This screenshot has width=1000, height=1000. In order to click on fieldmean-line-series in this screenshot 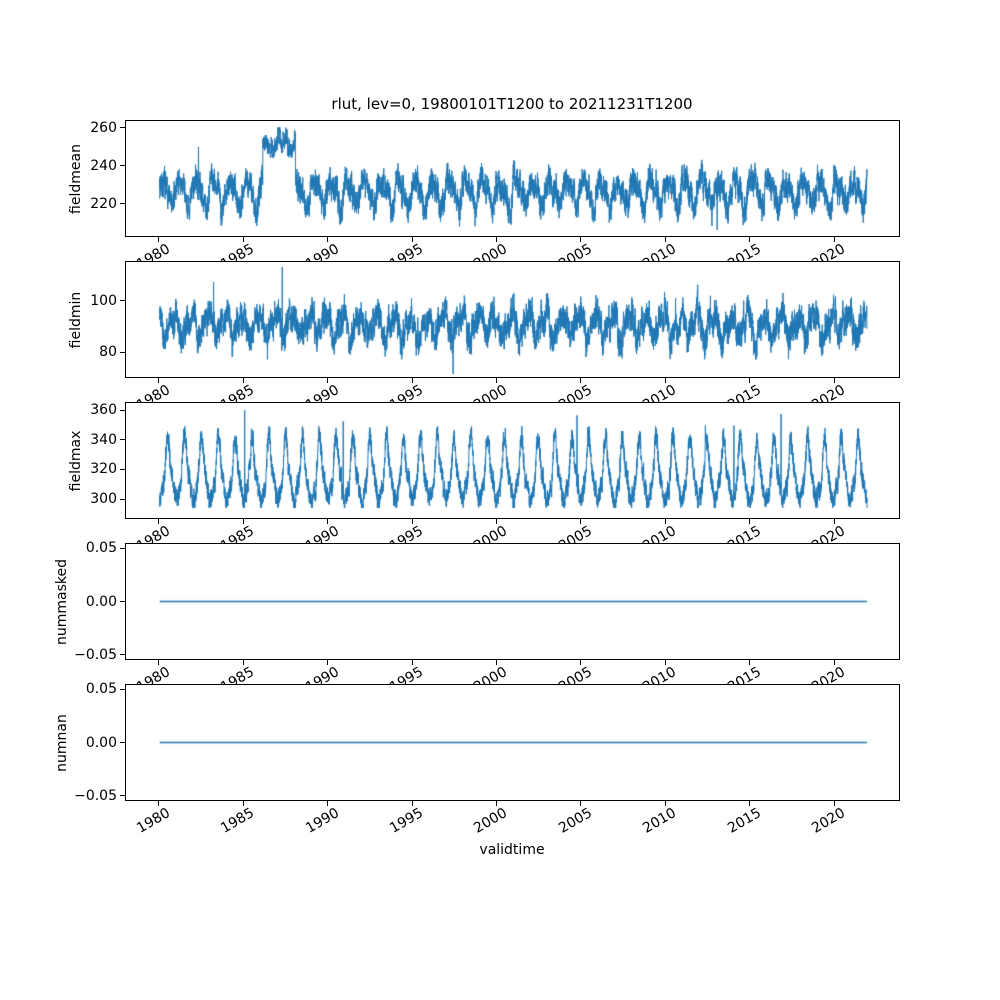, I will do `click(512, 178)`.